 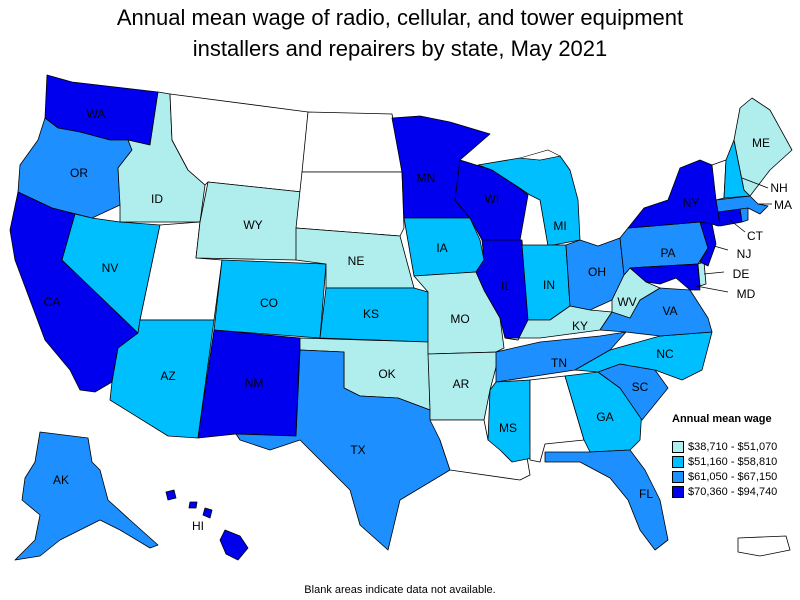 I want to click on state-me, so click(x=763, y=147).